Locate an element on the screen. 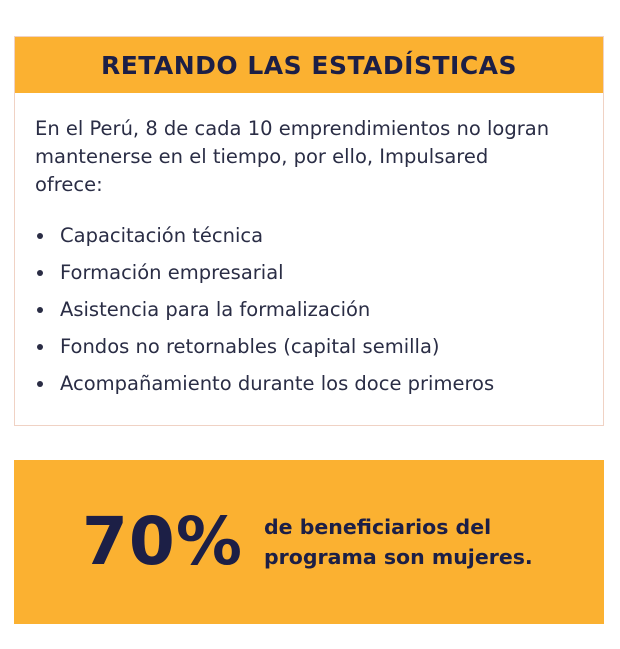 Image resolution: width=620 pixels, height=649 pixels. stat-value: 70% is located at coordinates (162, 541).